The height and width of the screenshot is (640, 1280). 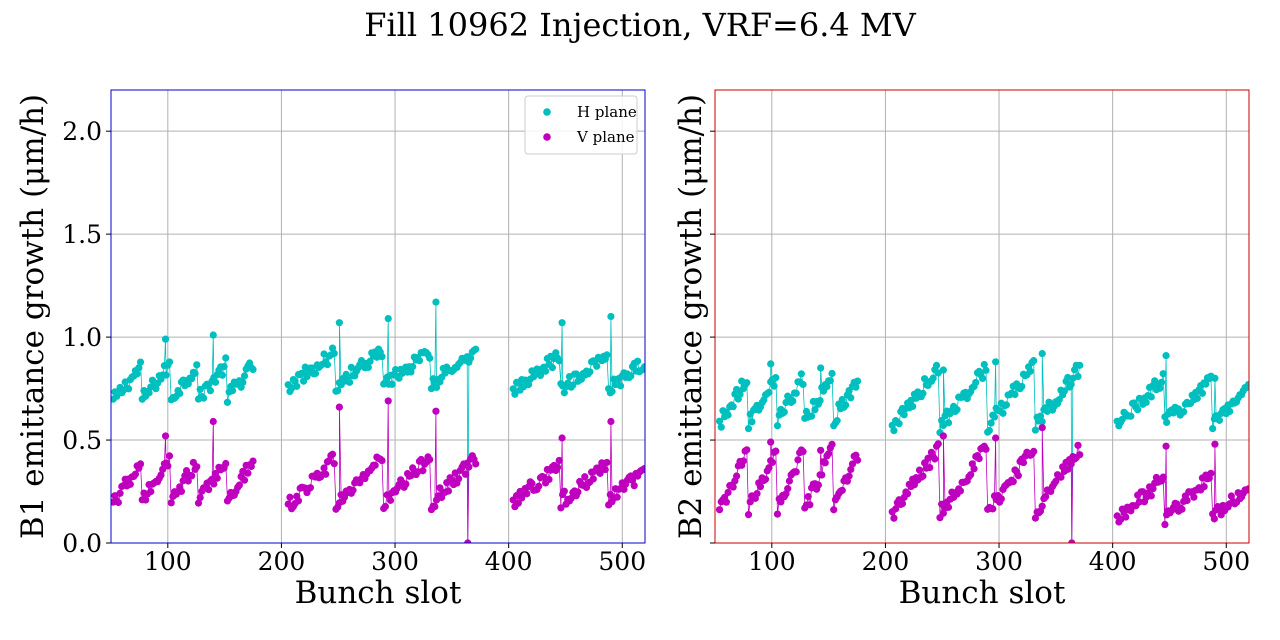 I want to click on x-tick-label: 400, so click(x=1113, y=561).